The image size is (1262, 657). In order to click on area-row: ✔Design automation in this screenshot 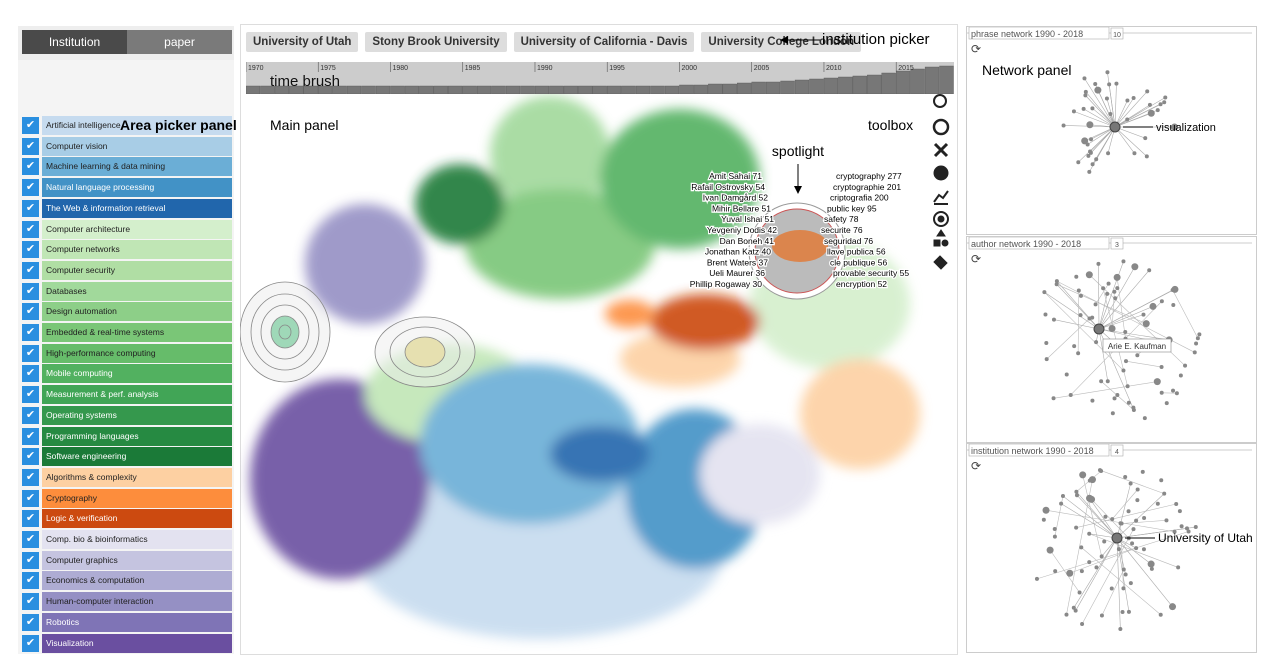, I will do `click(127, 311)`.